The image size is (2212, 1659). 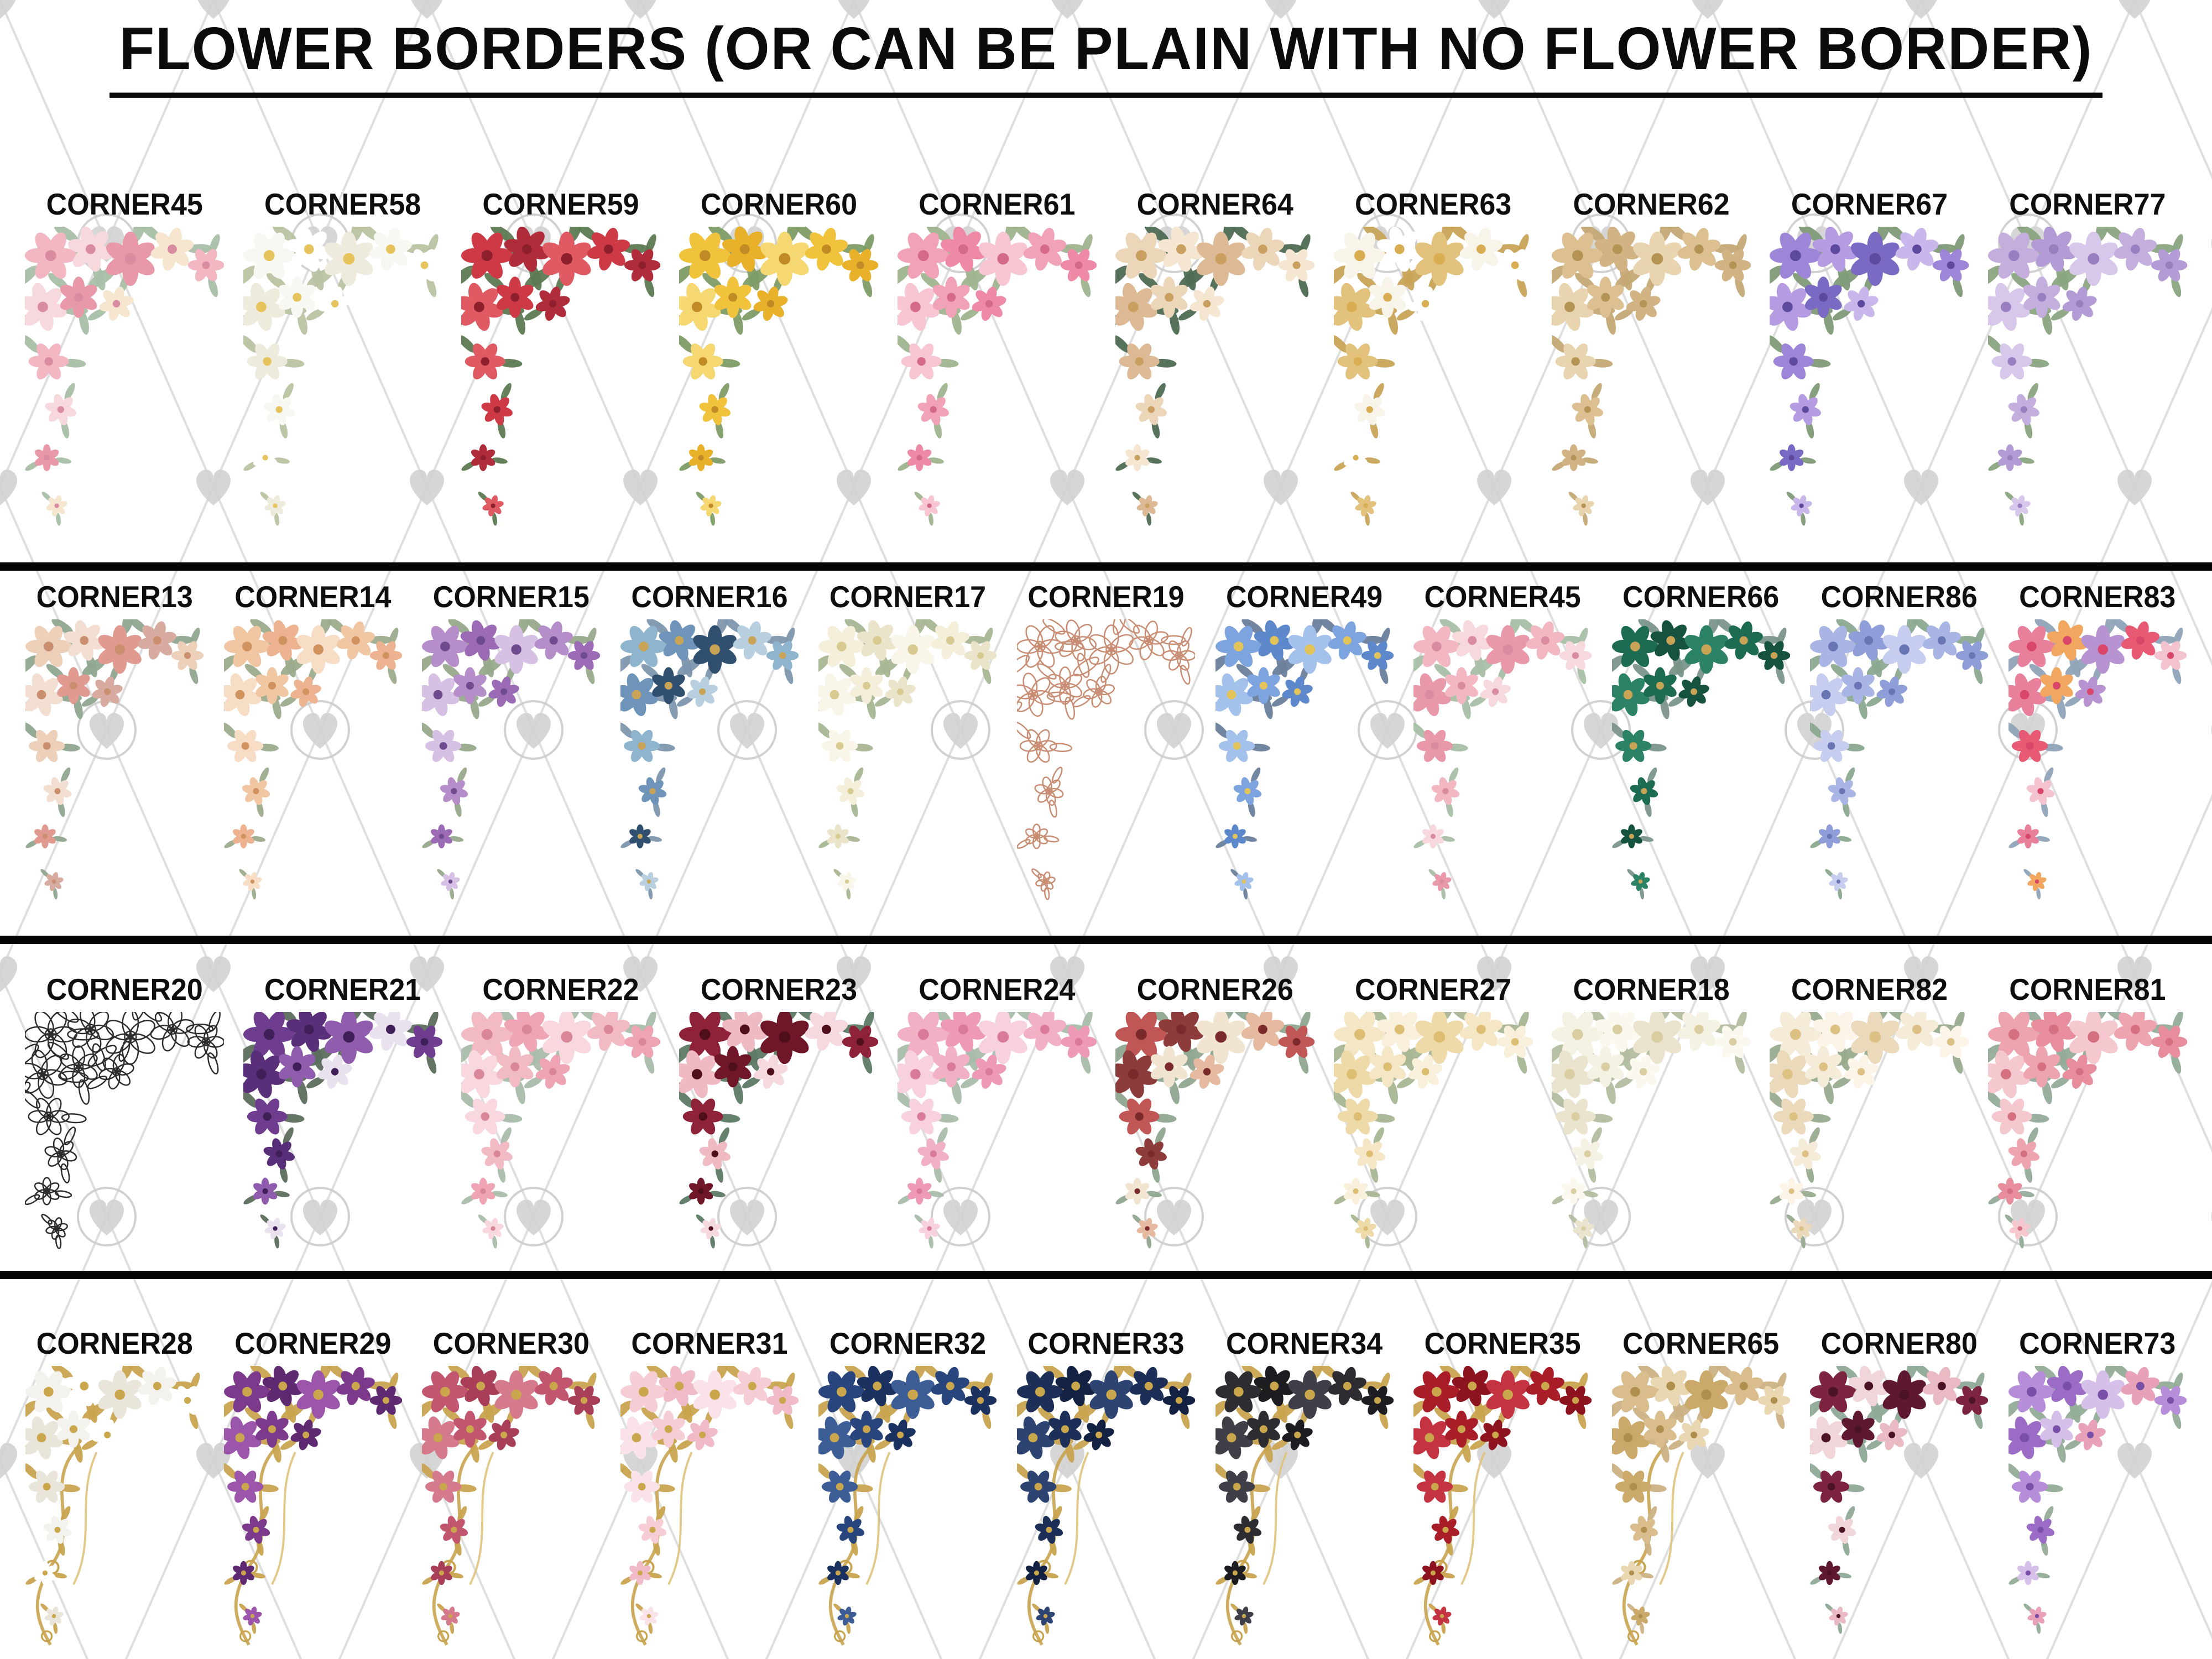 I want to click on corner-item: CORNER34, so click(x=1305, y=1490).